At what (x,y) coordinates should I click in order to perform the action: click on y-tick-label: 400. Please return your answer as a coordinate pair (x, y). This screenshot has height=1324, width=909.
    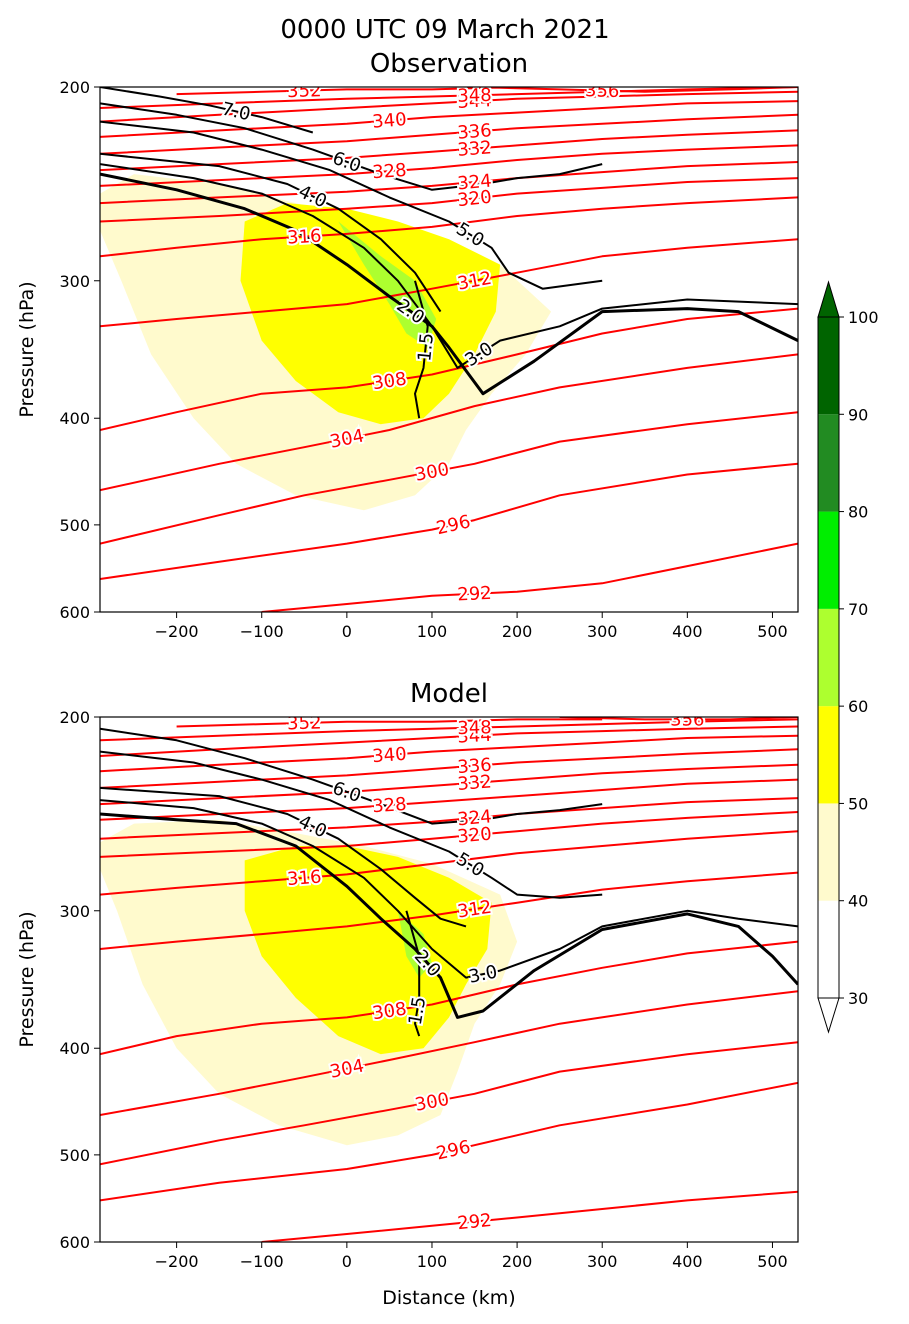
    Looking at the image, I should click on (74, 1048).